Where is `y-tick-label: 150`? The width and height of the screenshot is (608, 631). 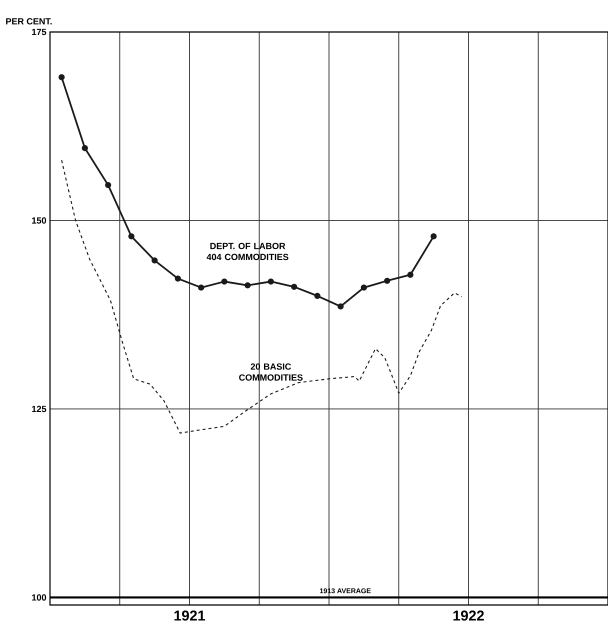
y-tick-label: 150 is located at coordinates (39, 220).